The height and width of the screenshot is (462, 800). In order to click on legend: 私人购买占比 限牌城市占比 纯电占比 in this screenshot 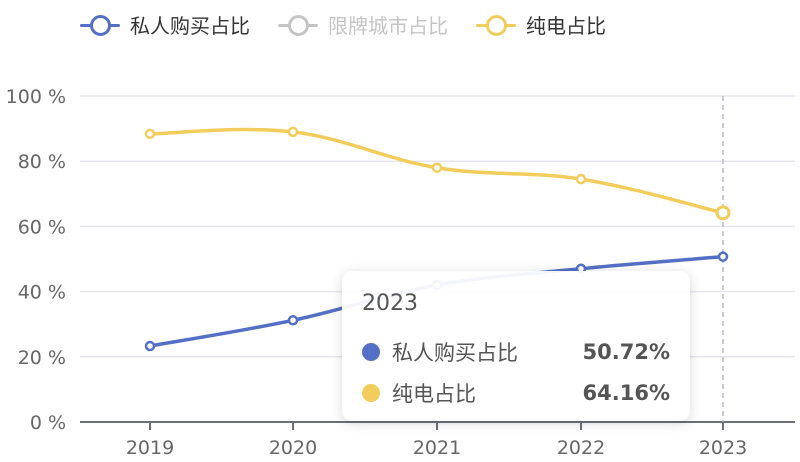, I will do `click(357, 24)`.